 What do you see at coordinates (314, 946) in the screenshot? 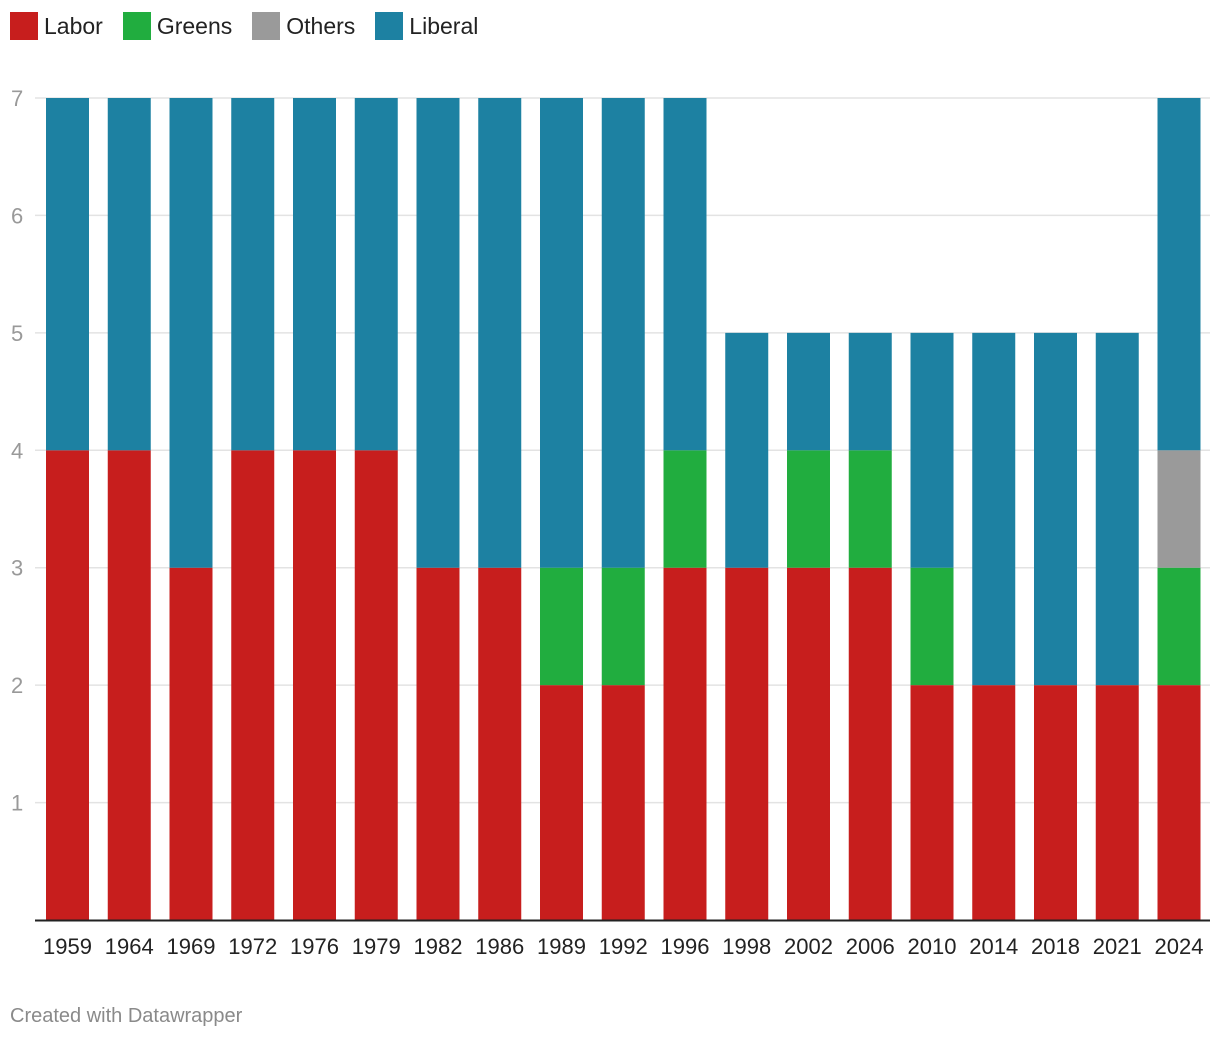
I see `x-tick-label: 1976` at bounding box center [314, 946].